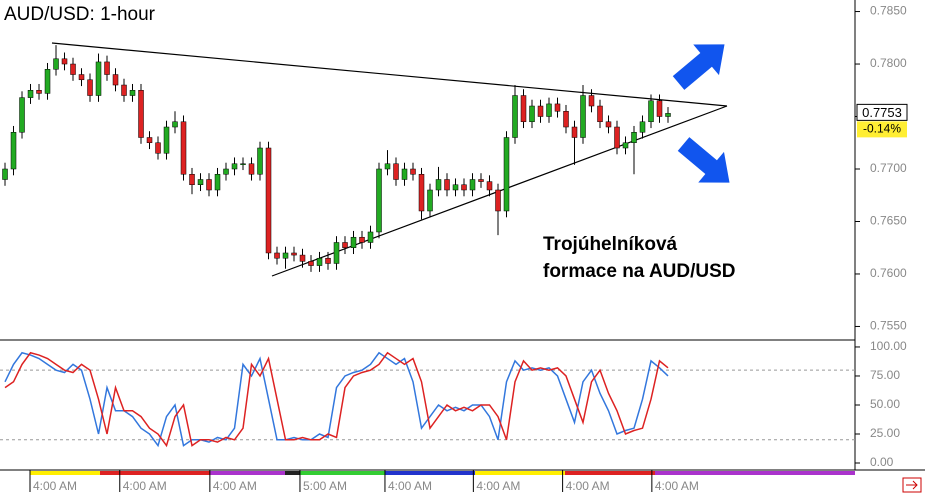 Image resolution: width=925 pixels, height=495 pixels. What do you see at coordinates (885, 404) in the screenshot?
I see `y-tick-label: 50.00` at bounding box center [885, 404].